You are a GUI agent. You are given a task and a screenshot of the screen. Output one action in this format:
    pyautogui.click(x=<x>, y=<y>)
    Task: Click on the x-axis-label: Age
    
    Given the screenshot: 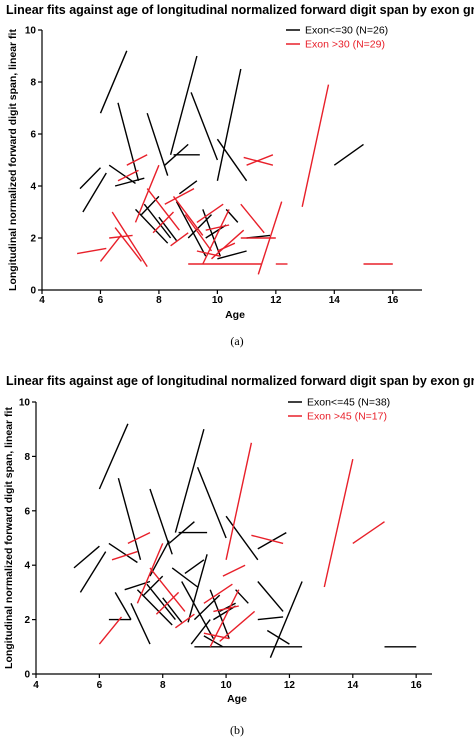 What is the action you would take?
    pyautogui.click(x=237, y=699)
    